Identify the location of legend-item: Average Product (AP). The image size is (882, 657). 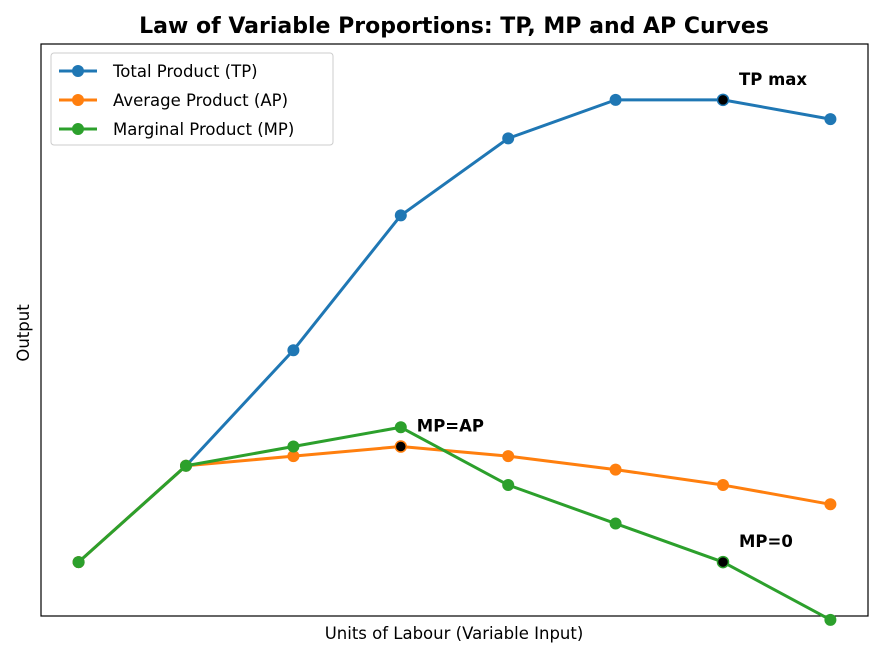
(173, 100).